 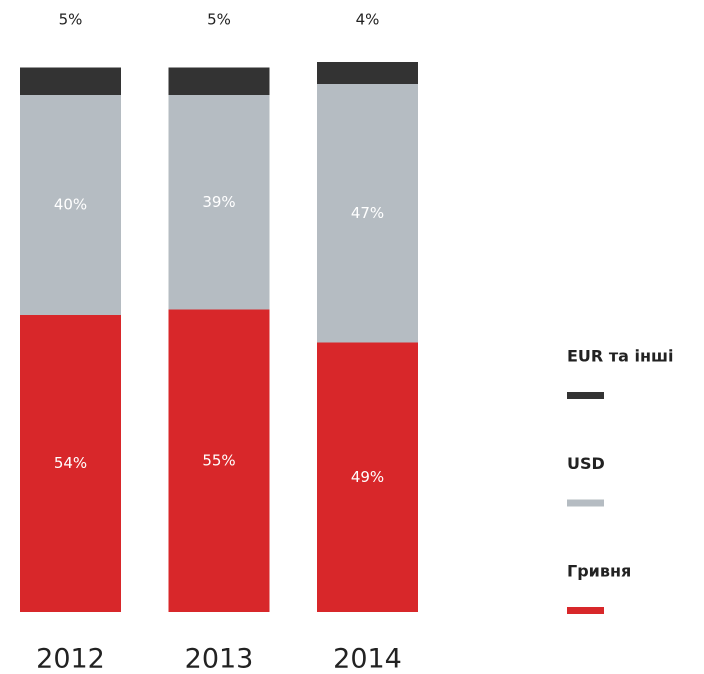 I want to click on data-label: 39%, so click(x=218, y=202).